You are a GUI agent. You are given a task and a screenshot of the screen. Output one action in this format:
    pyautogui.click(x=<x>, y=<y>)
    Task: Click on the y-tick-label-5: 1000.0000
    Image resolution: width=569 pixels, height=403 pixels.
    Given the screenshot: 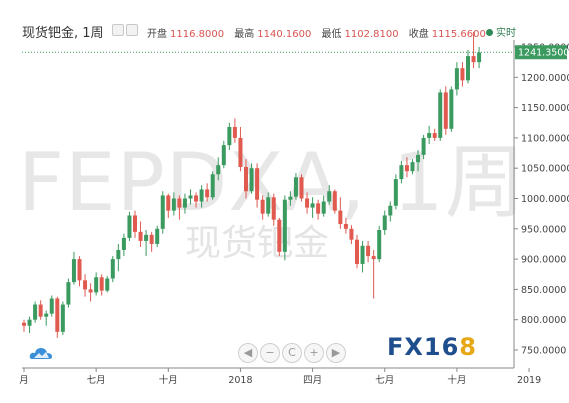 What is the action you would take?
    pyautogui.click(x=545, y=199)
    